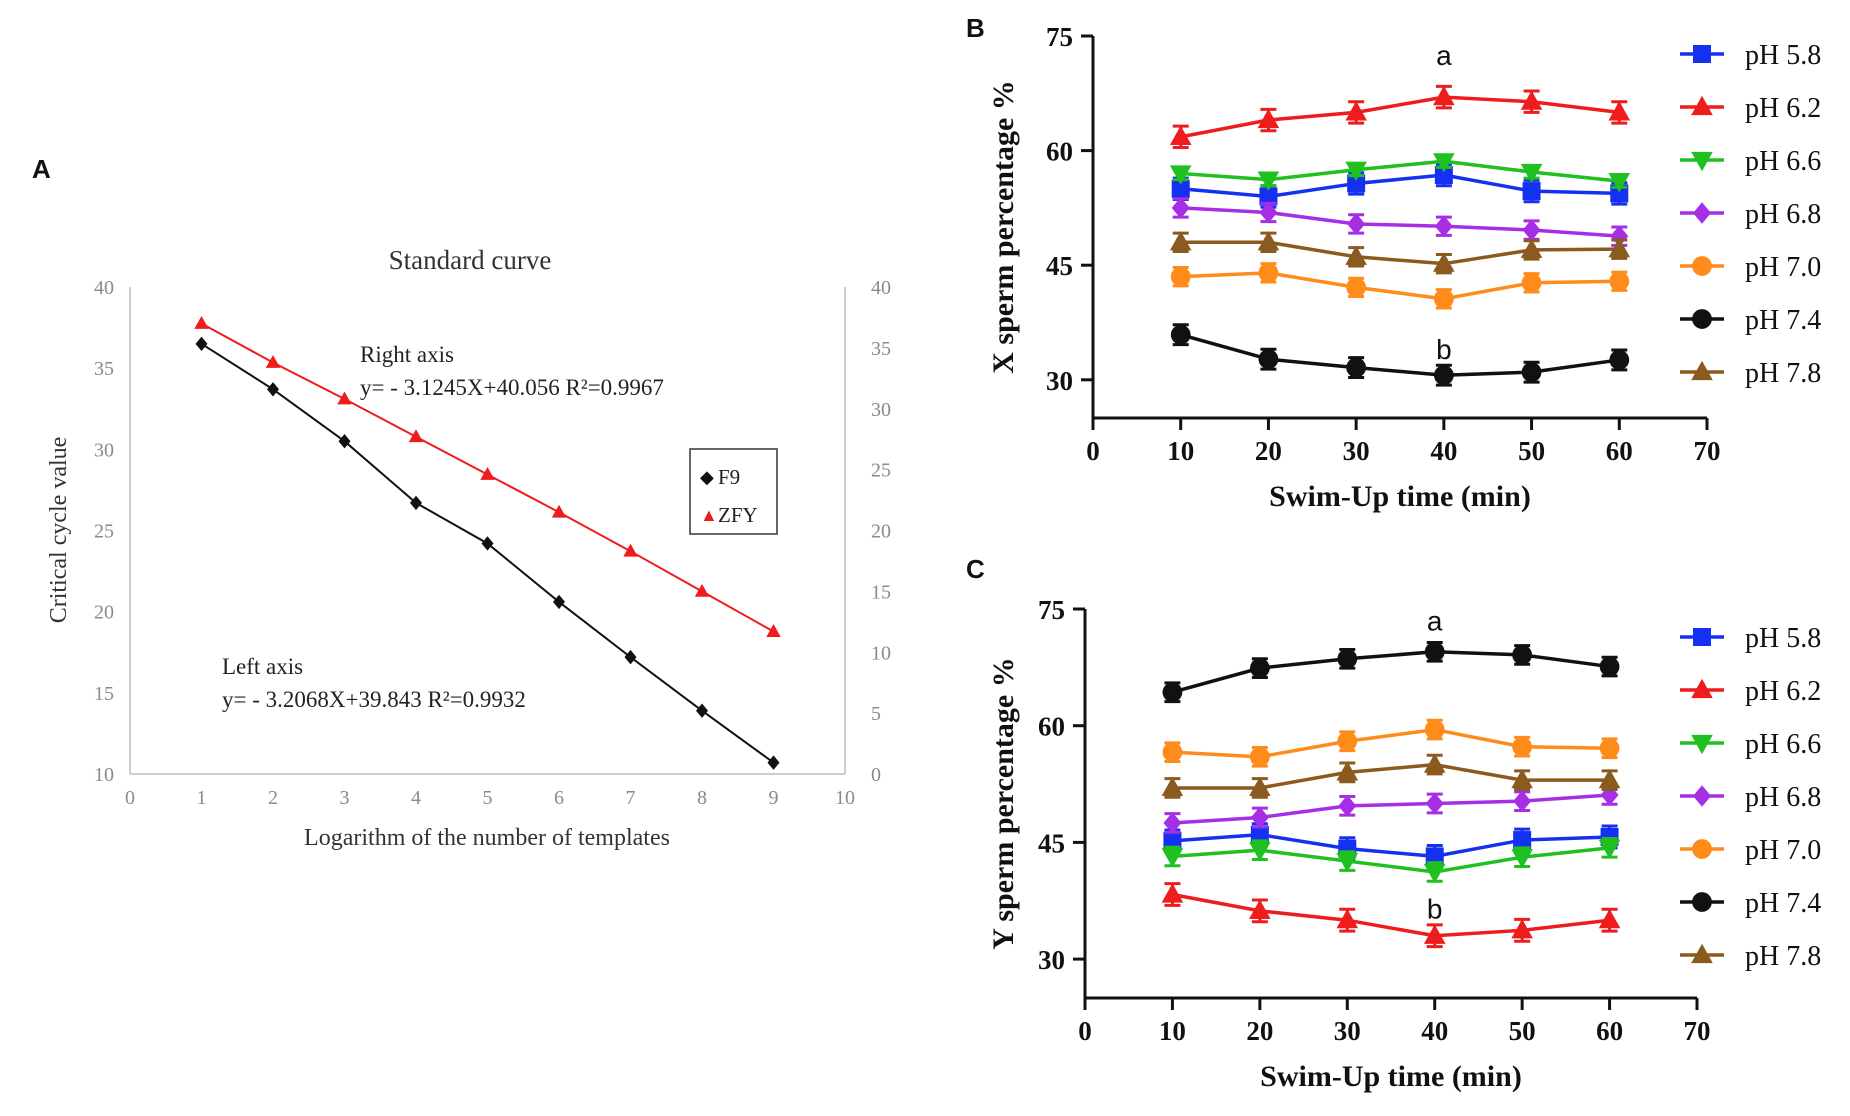  I want to click on a-left-tick-label: 20, so click(104, 613).